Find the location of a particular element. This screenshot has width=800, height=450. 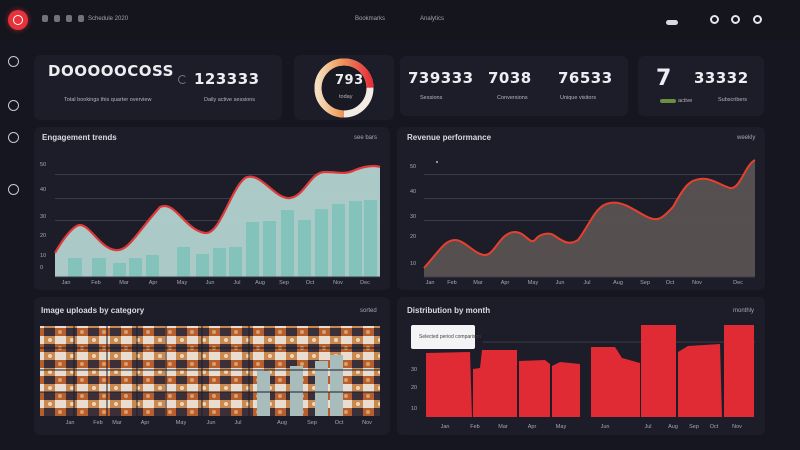

kpi-card-gauge: 793 today is located at coordinates (344, 87).